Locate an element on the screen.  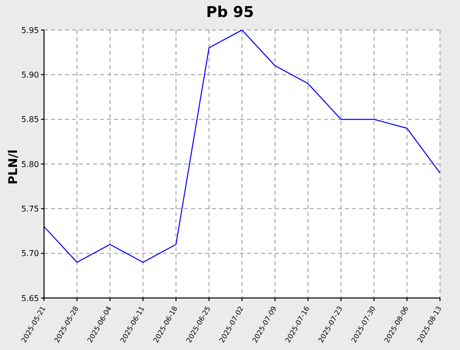
chart-title: Pb 95 is located at coordinates (230, 12).